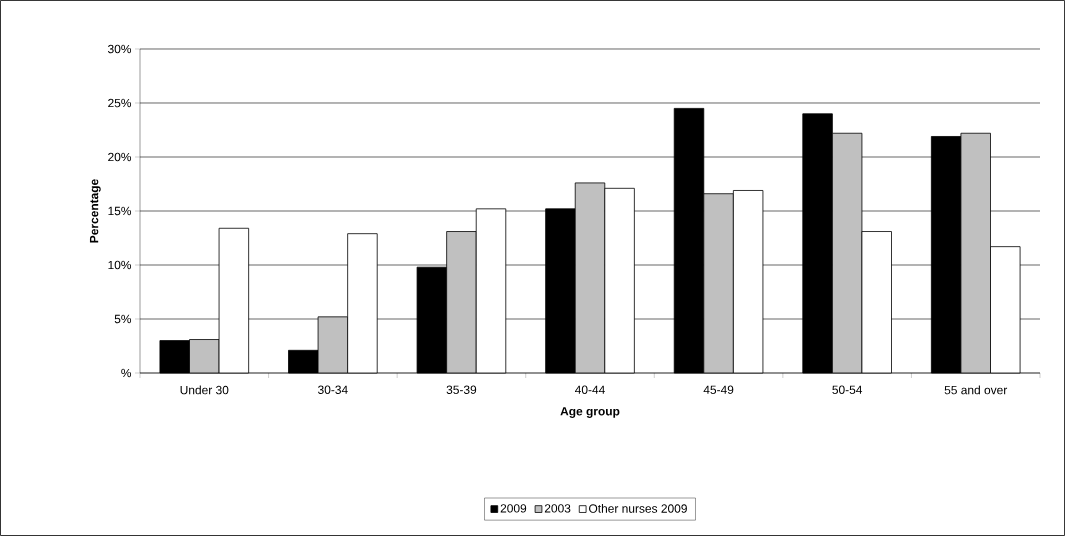 The width and height of the screenshot is (1065, 536). I want to click on x-tick-label: 30-34, so click(333, 389).